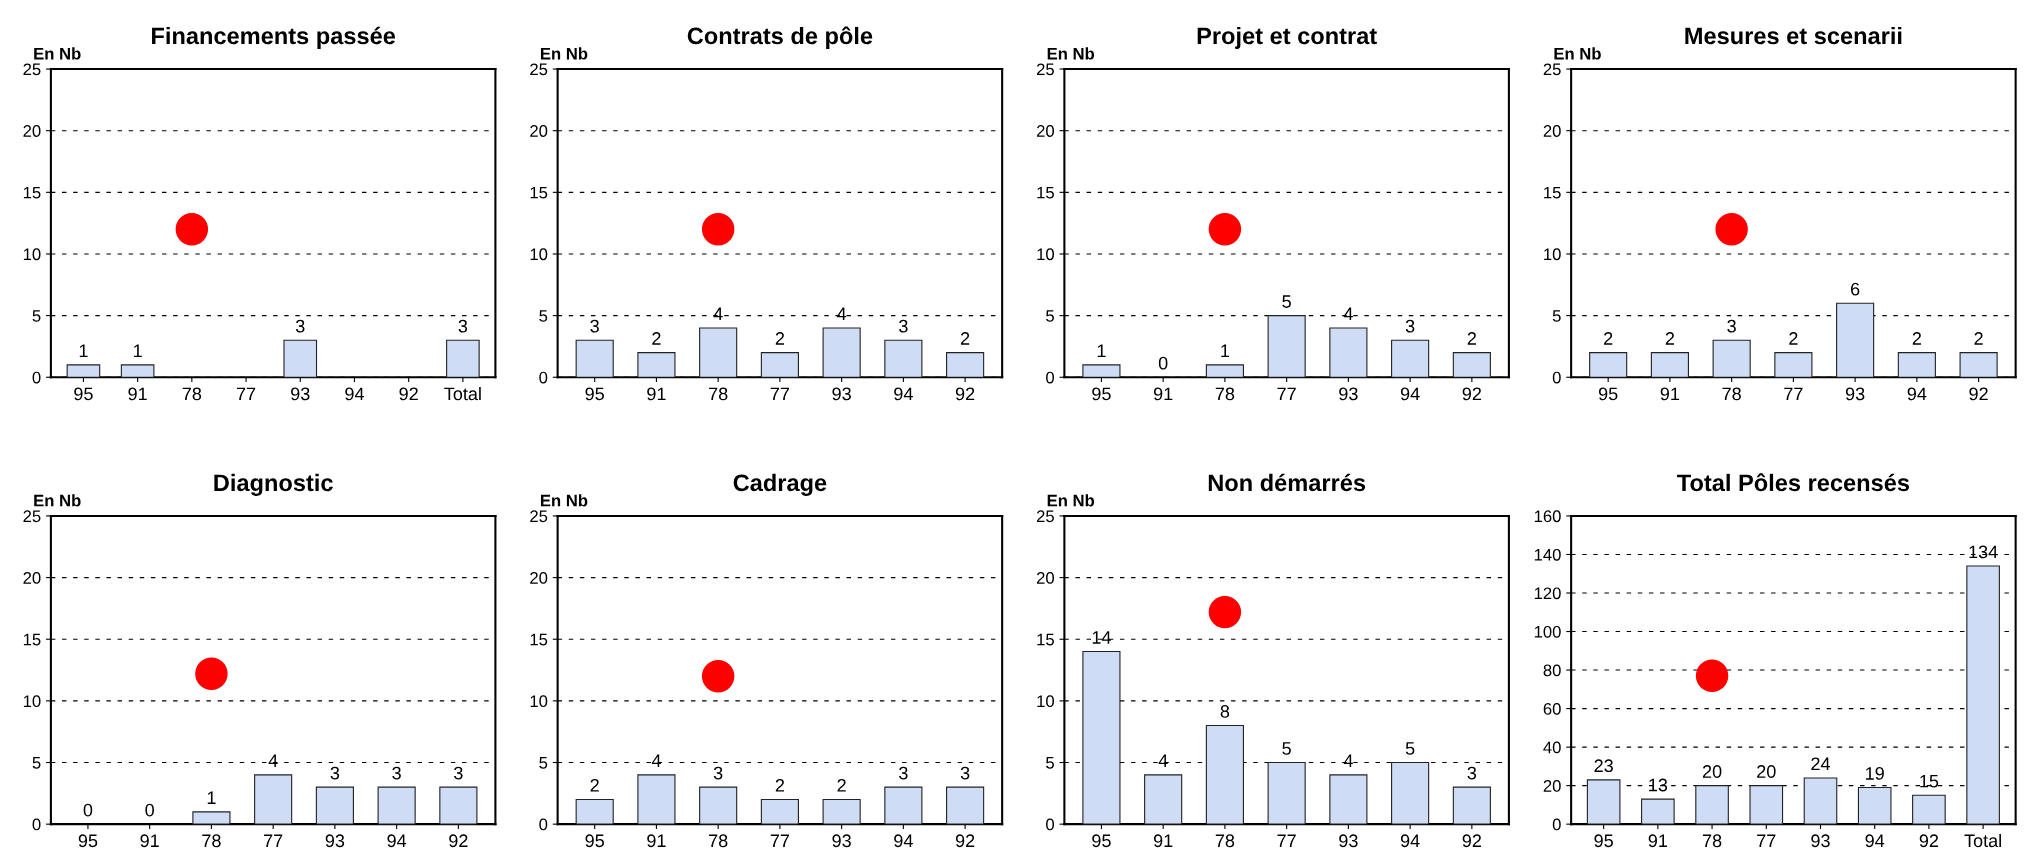 This screenshot has height=863, width=2036. I want to click on chart-title: Projet et contrat, so click(1287, 37).